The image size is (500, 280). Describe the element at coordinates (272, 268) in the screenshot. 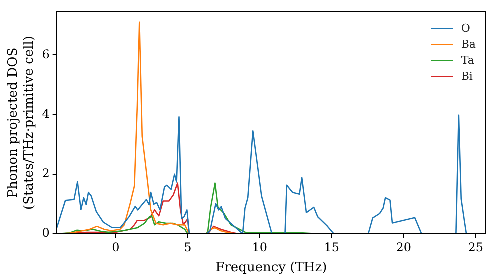

I see `x-axis-title: Frequency (THz)` at that location.